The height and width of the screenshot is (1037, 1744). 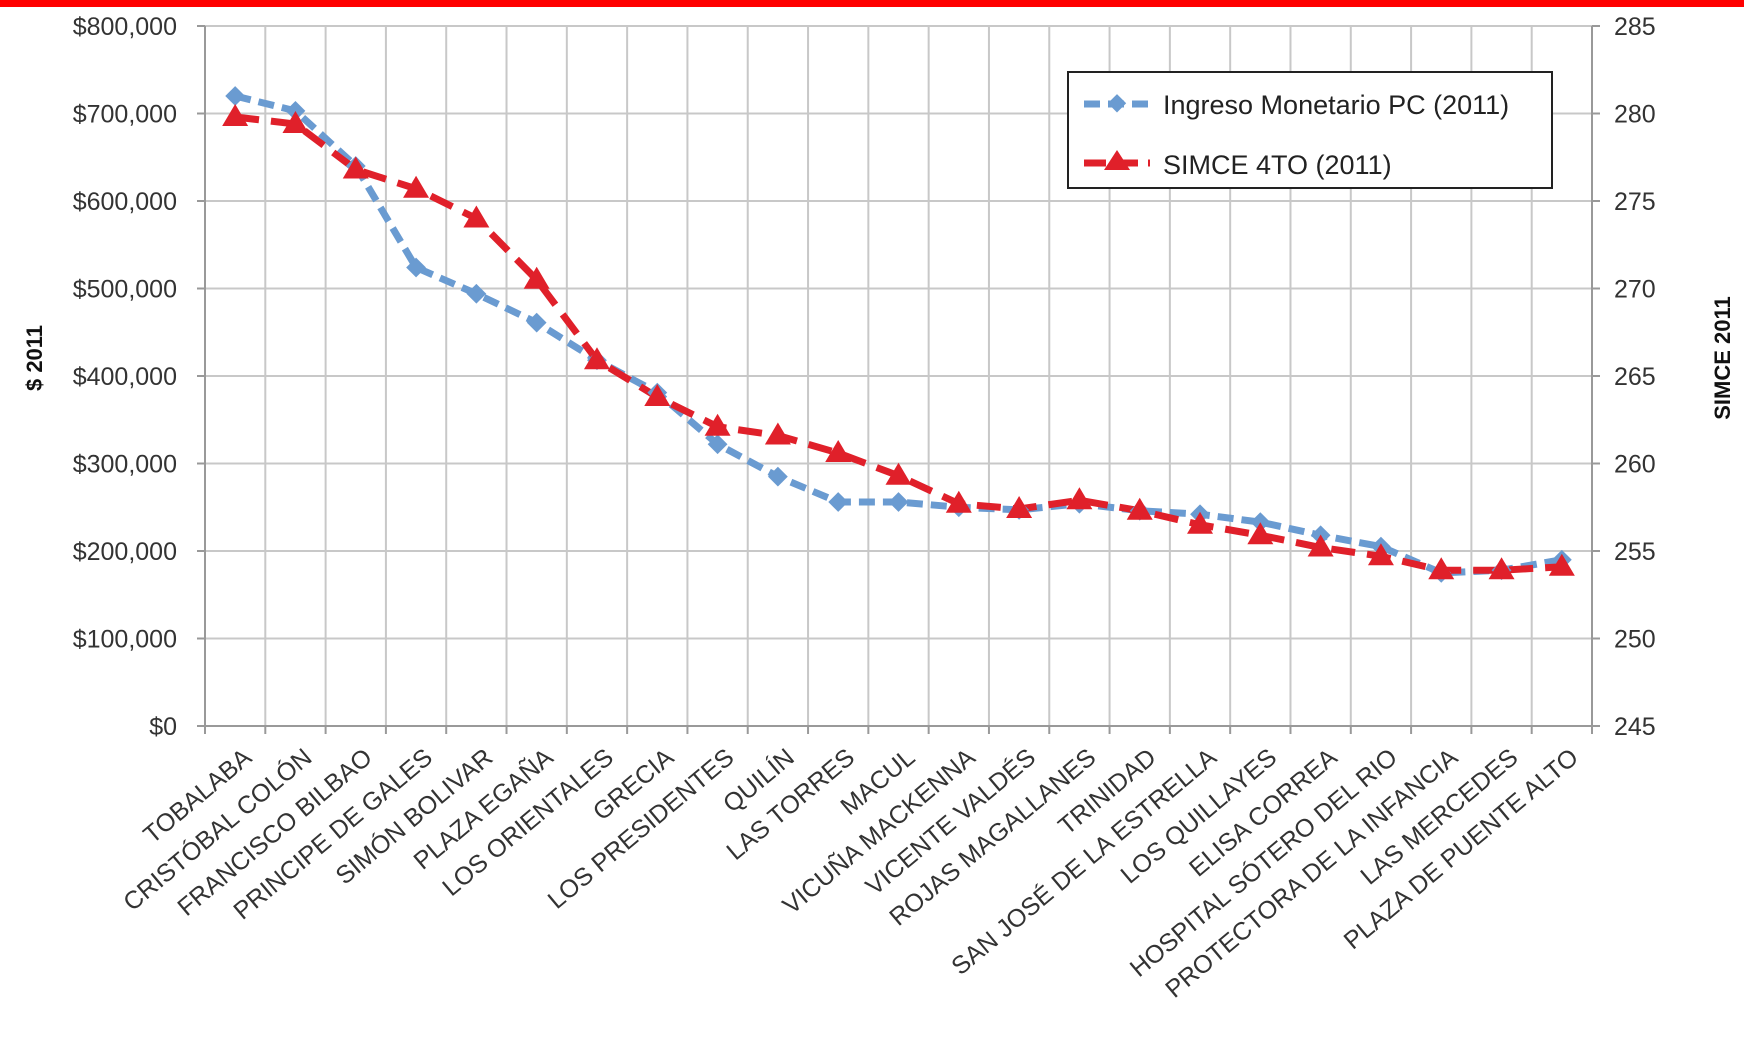 What do you see at coordinates (125, 290) in the screenshot?
I see `y-left-tick-label: $500,000` at bounding box center [125, 290].